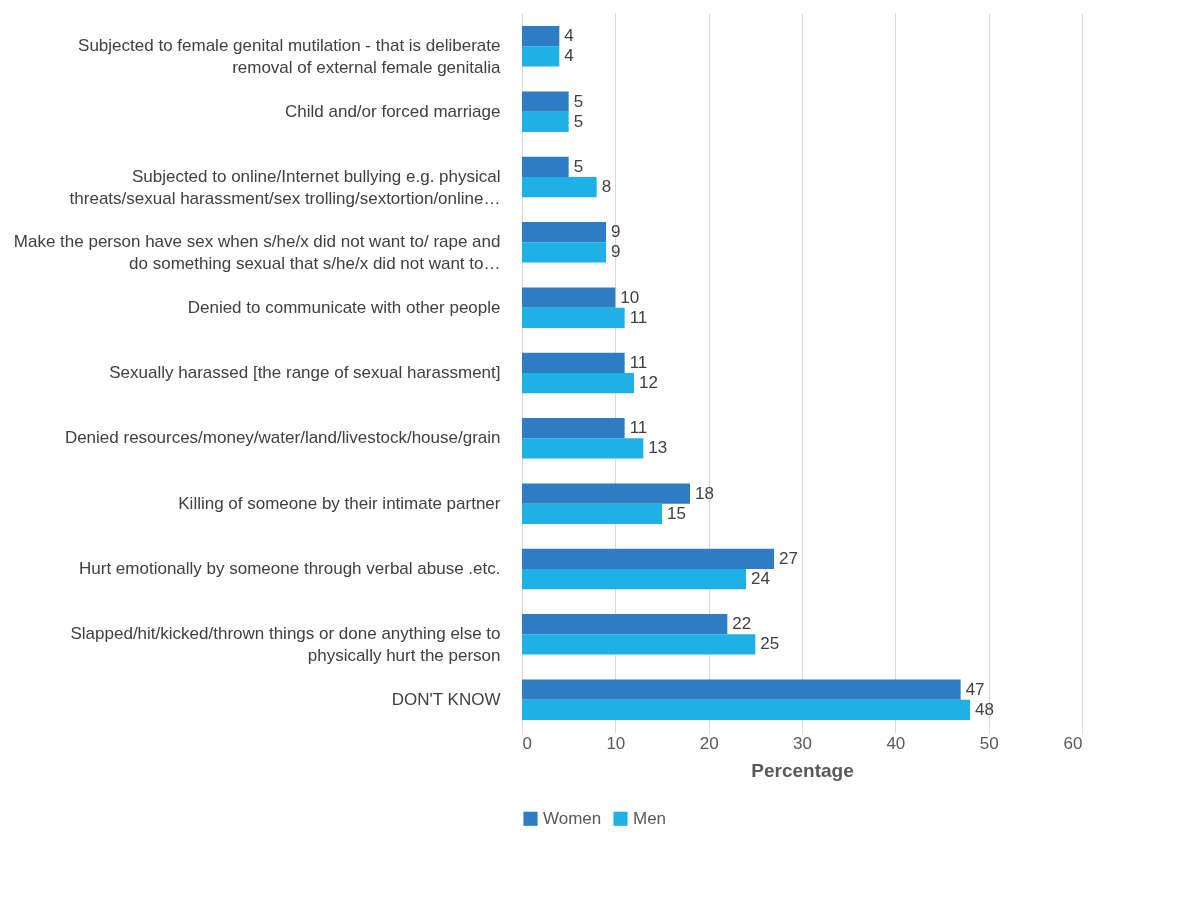  Describe the element at coordinates (393, 111) in the screenshot. I see `y-tick-label: Child and/or forced marriage` at that location.